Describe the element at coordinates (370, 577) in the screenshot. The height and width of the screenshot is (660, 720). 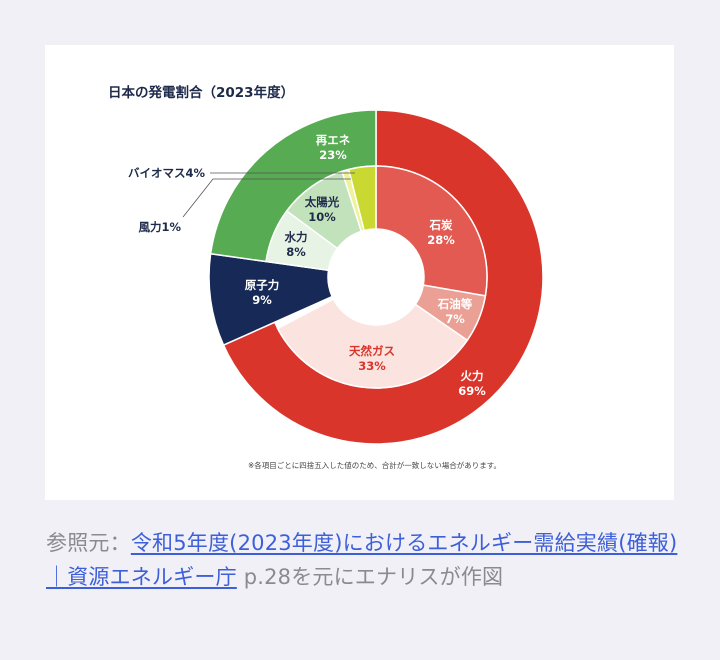
I see `caption-suffix: p.28を元にエナリスが作図` at that location.